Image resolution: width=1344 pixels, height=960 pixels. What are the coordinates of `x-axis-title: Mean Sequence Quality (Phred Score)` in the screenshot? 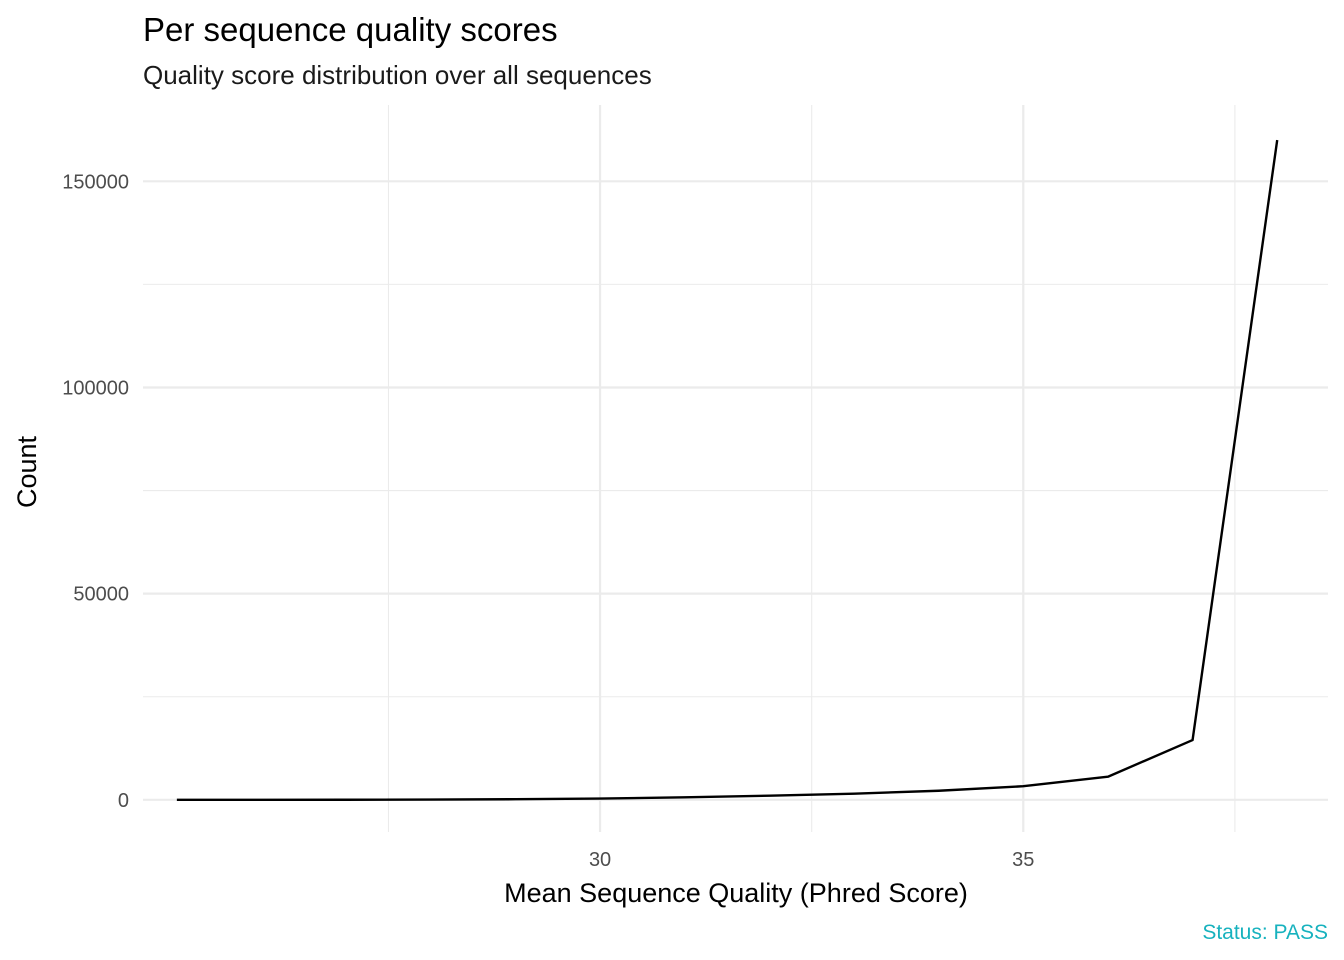 It's located at (736, 893).